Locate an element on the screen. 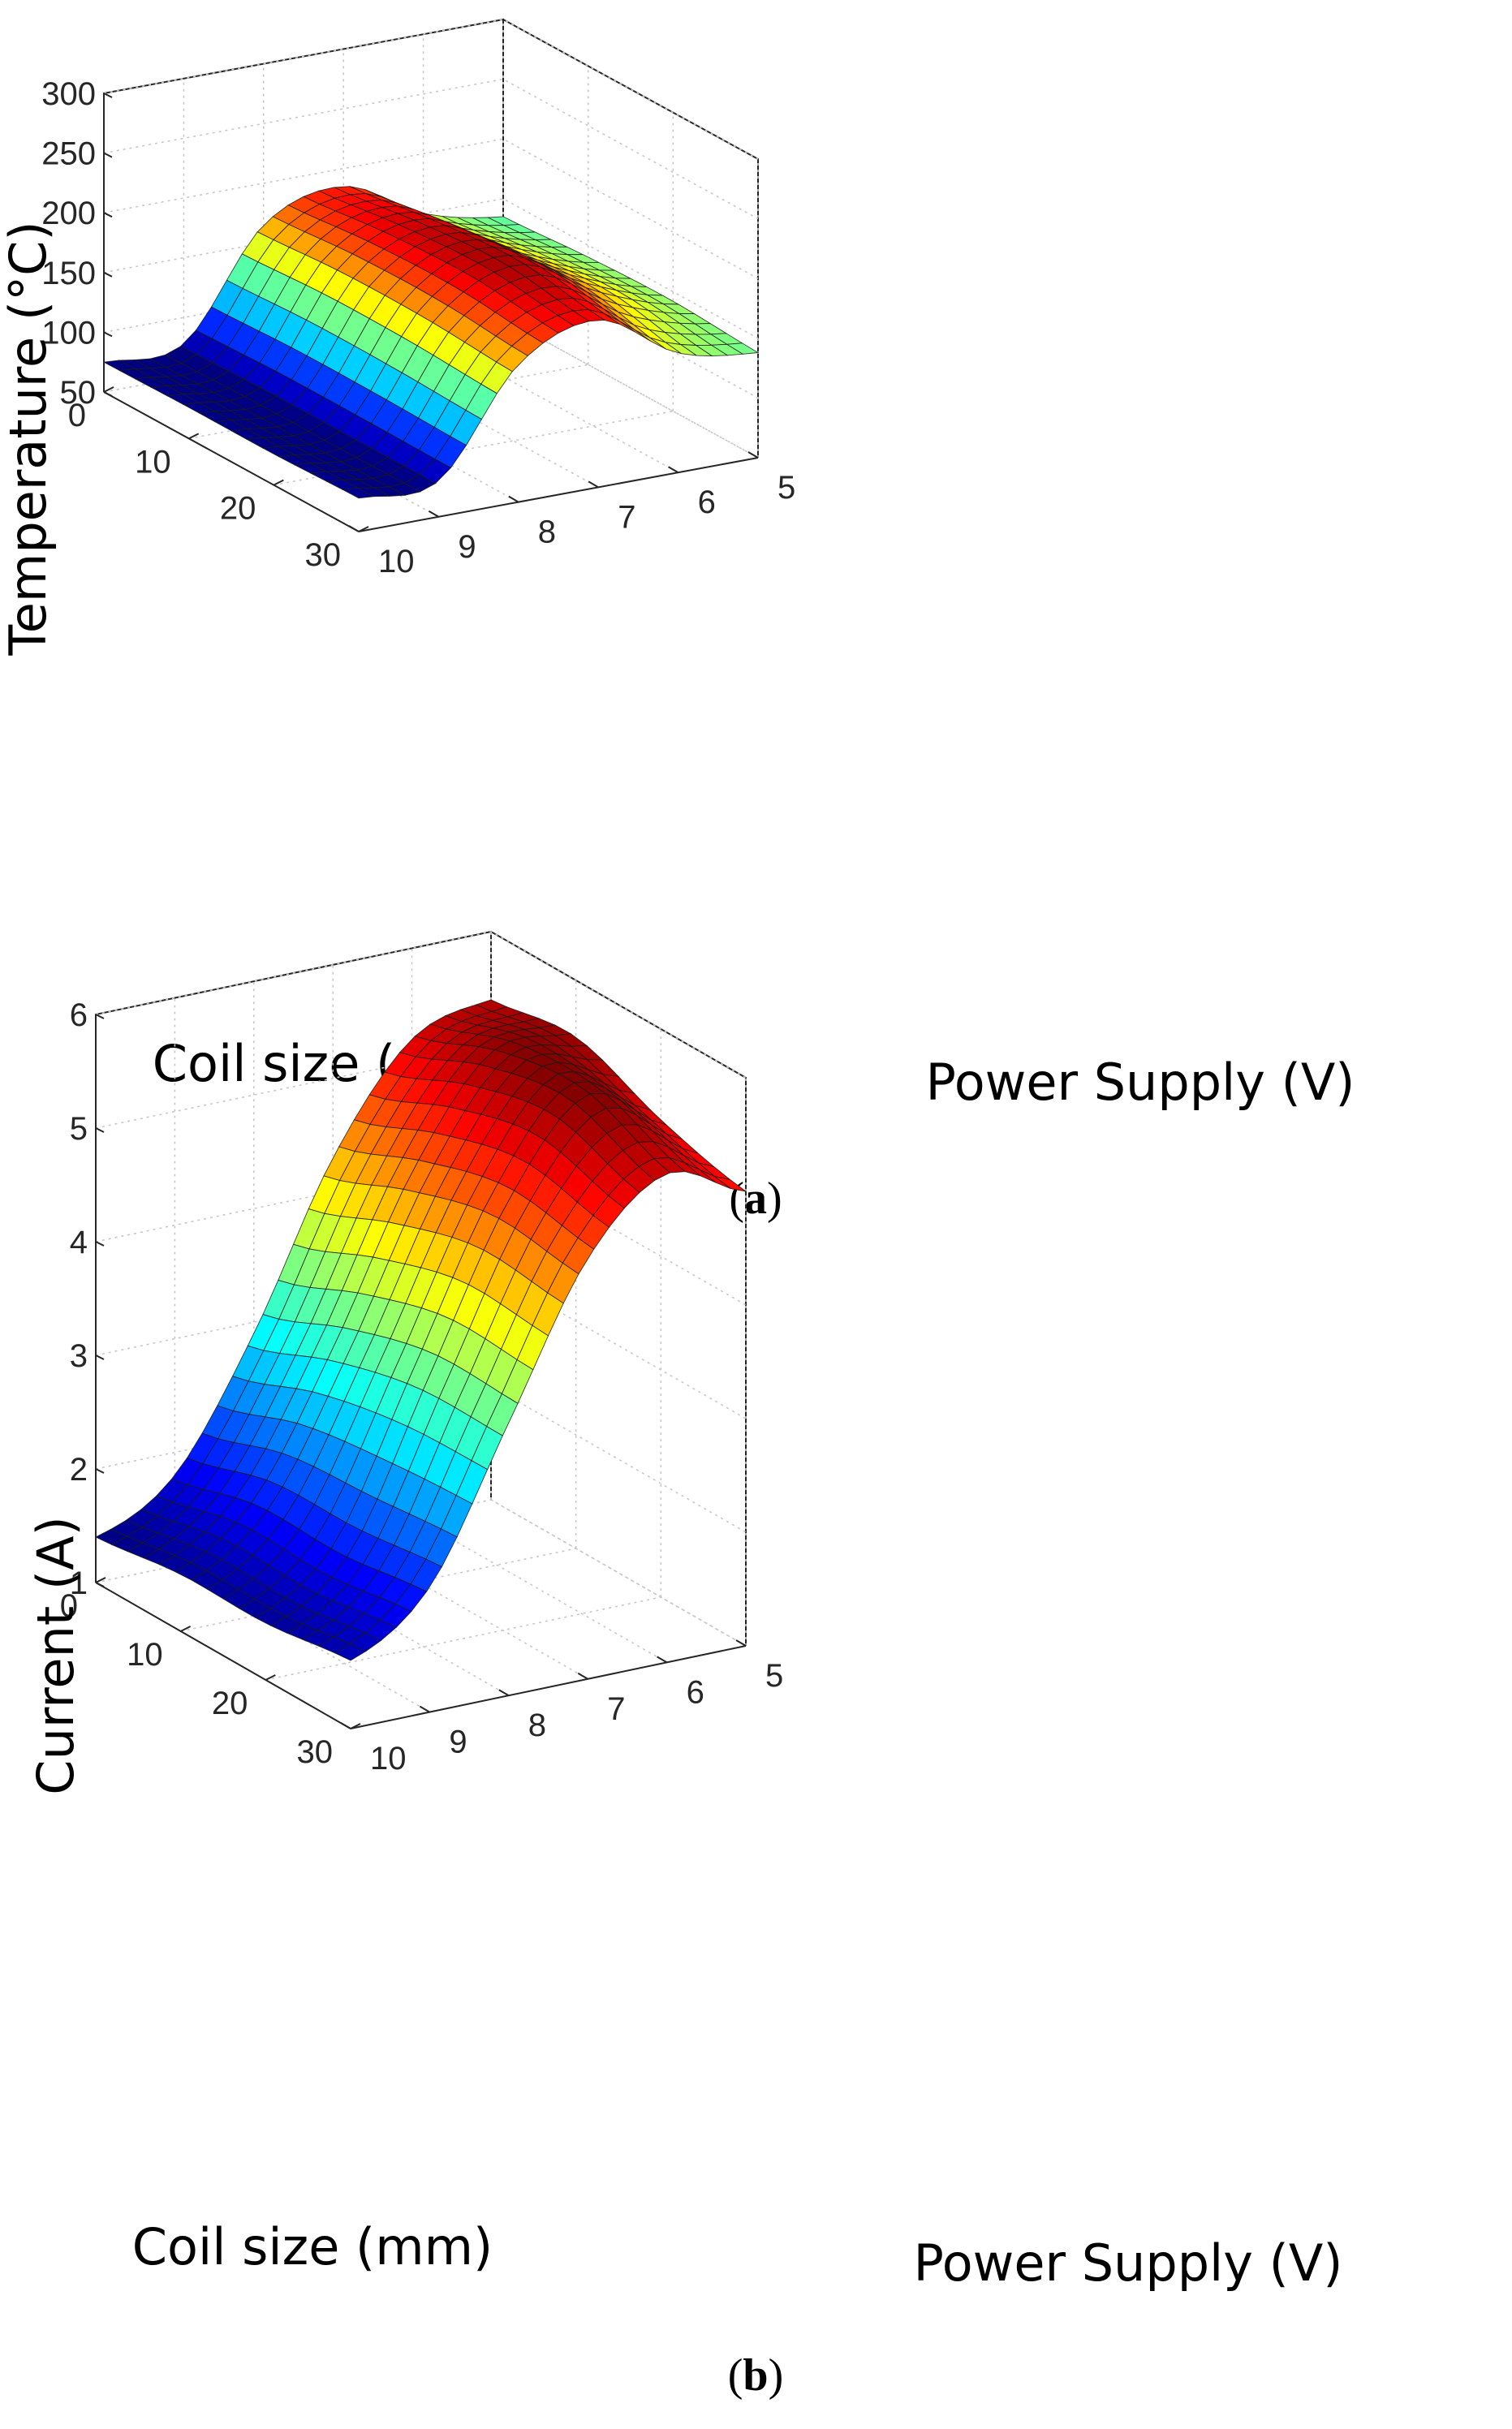 The width and height of the screenshot is (1512, 2429). chart-a-x-tick-label: 0 is located at coordinates (77, 415).